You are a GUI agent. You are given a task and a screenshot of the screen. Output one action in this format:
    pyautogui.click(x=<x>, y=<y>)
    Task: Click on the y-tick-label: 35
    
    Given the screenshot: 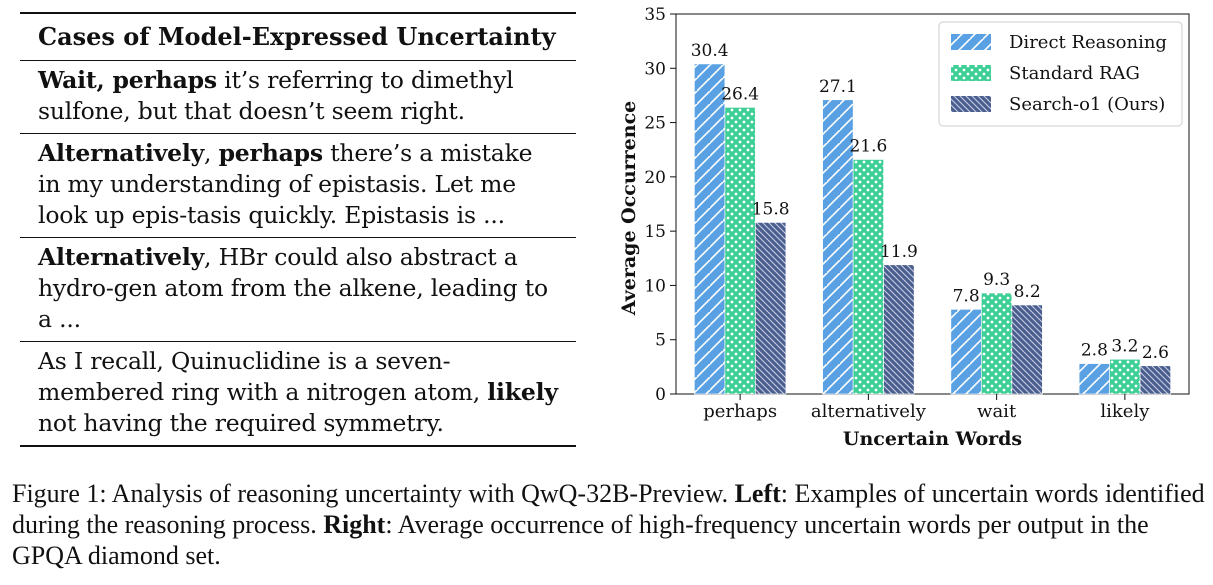 What is the action you would take?
    pyautogui.click(x=655, y=15)
    